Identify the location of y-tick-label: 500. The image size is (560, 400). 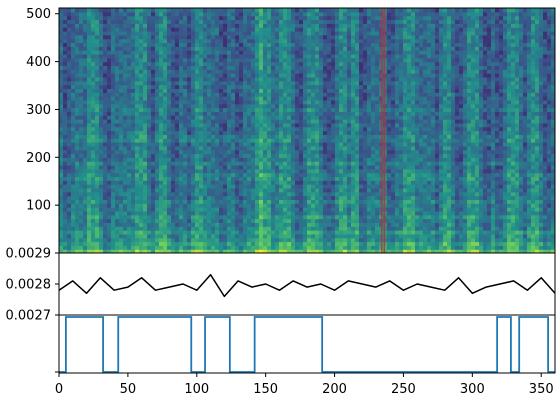
(38, 14).